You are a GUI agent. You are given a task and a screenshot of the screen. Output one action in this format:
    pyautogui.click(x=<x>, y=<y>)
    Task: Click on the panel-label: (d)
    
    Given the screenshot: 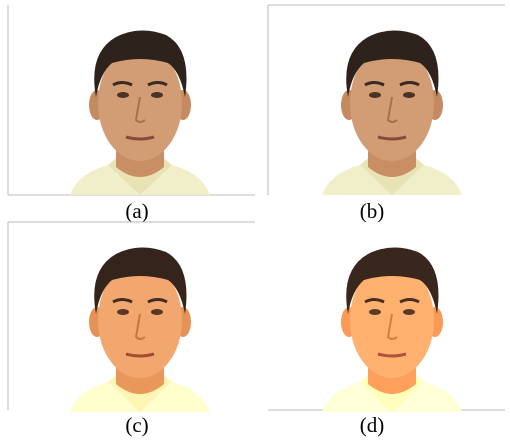 What is the action you would take?
    pyautogui.click(x=372, y=425)
    